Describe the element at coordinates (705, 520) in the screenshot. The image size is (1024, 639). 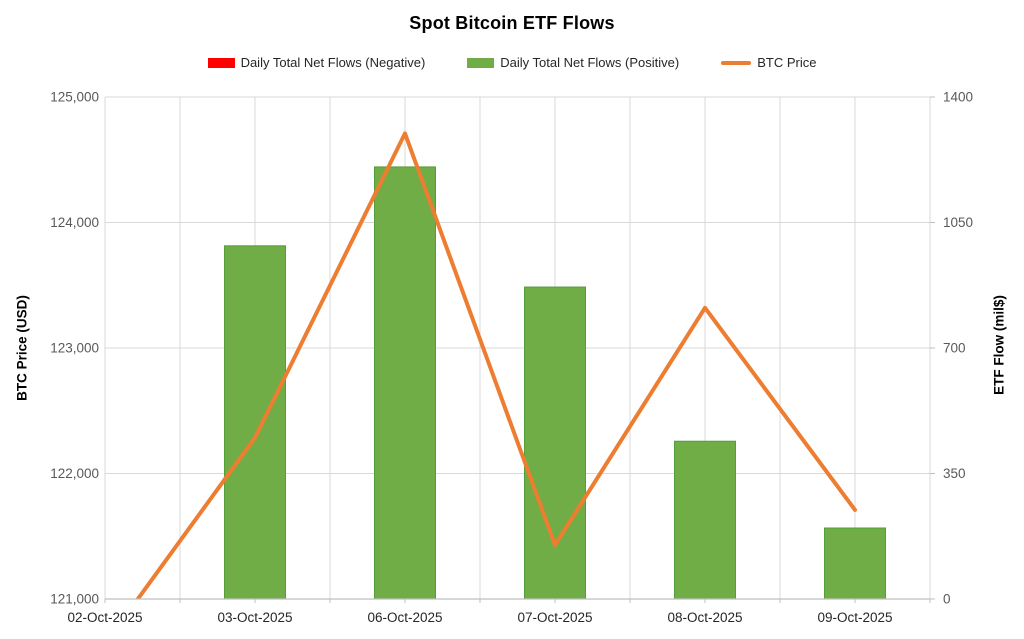
I see `flow-bar-08-Oct-2025` at that location.